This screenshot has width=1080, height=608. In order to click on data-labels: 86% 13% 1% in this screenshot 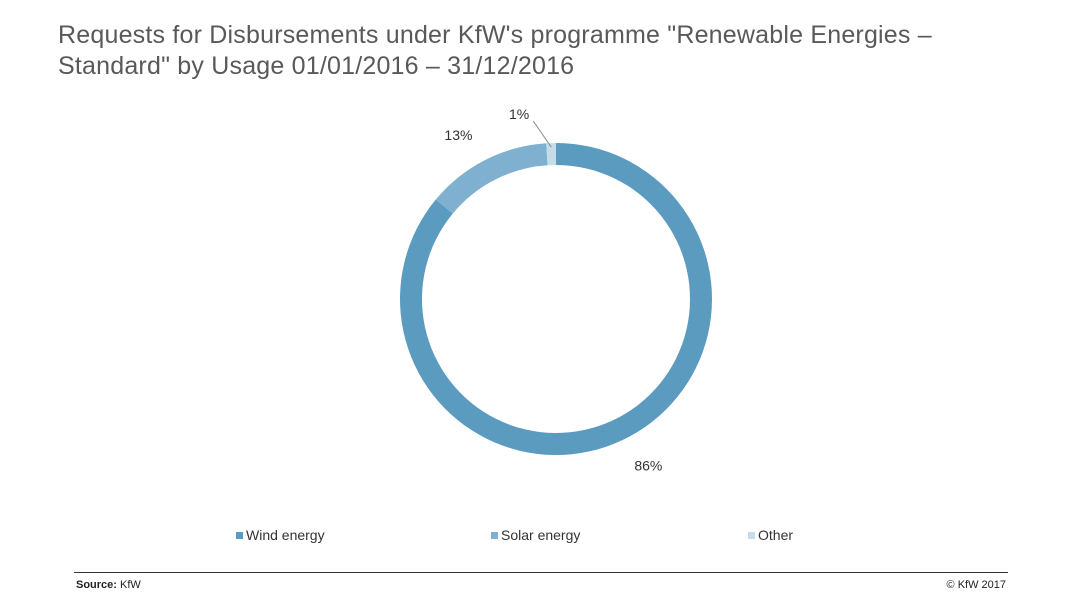, I will do `click(553, 289)`.